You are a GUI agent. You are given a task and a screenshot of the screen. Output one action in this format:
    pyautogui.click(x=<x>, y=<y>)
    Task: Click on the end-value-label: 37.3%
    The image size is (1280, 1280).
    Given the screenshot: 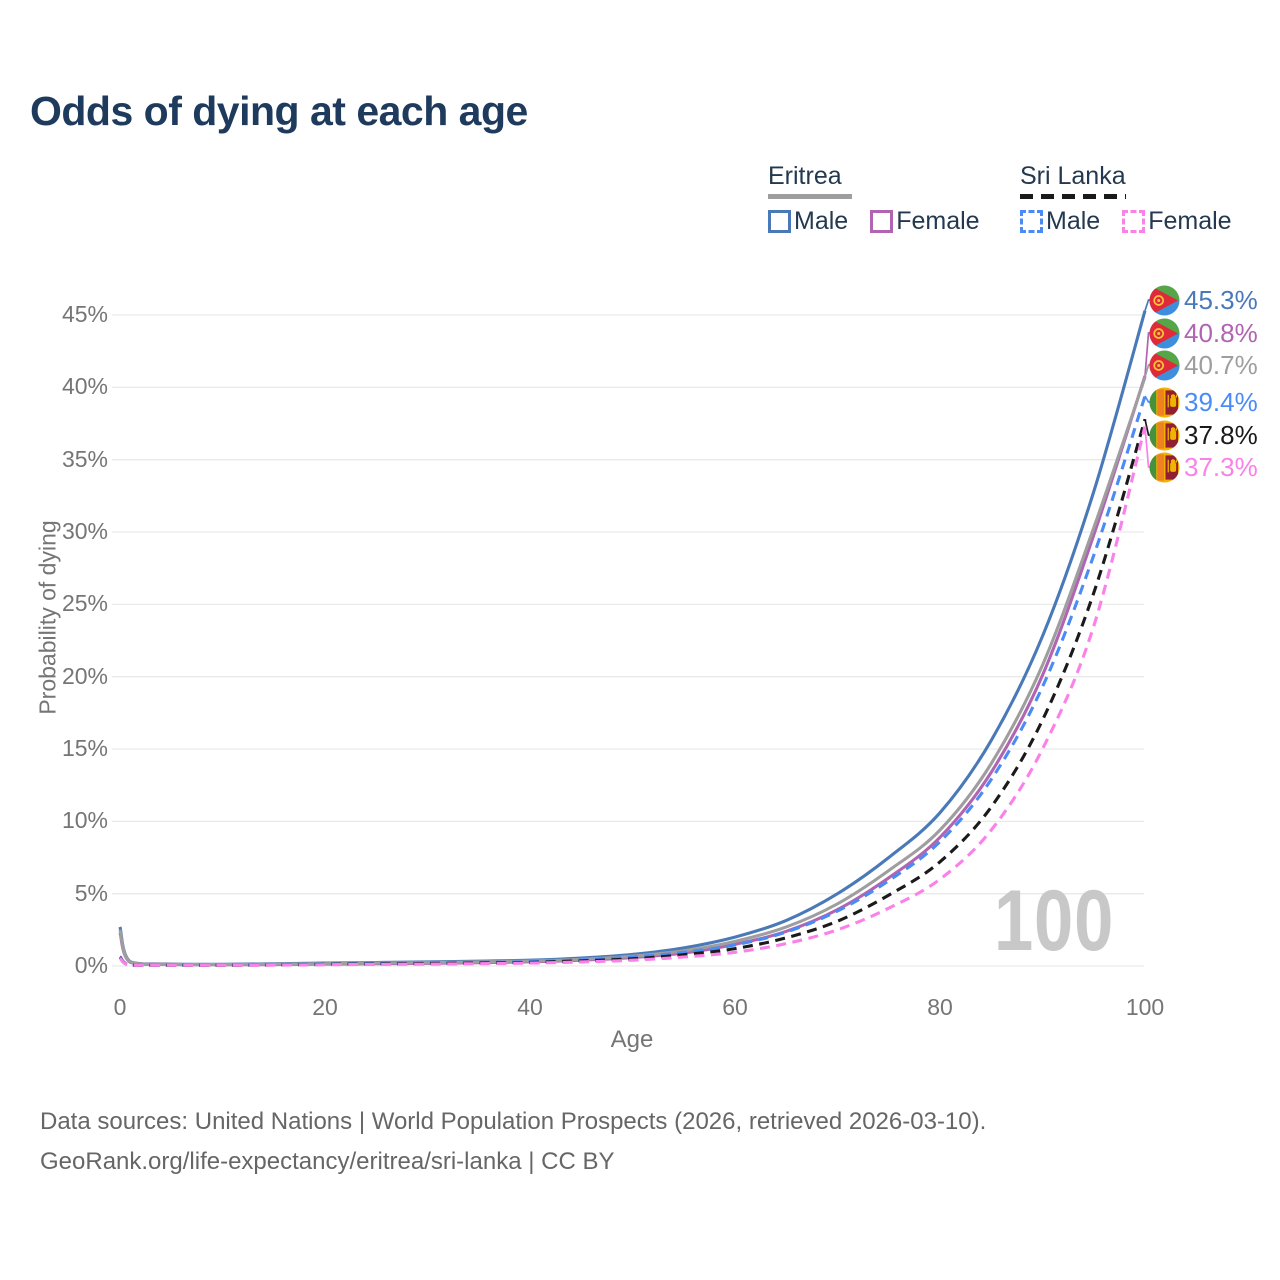 What is the action you would take?
    pyautogui.click(x=1221, y=466)
    